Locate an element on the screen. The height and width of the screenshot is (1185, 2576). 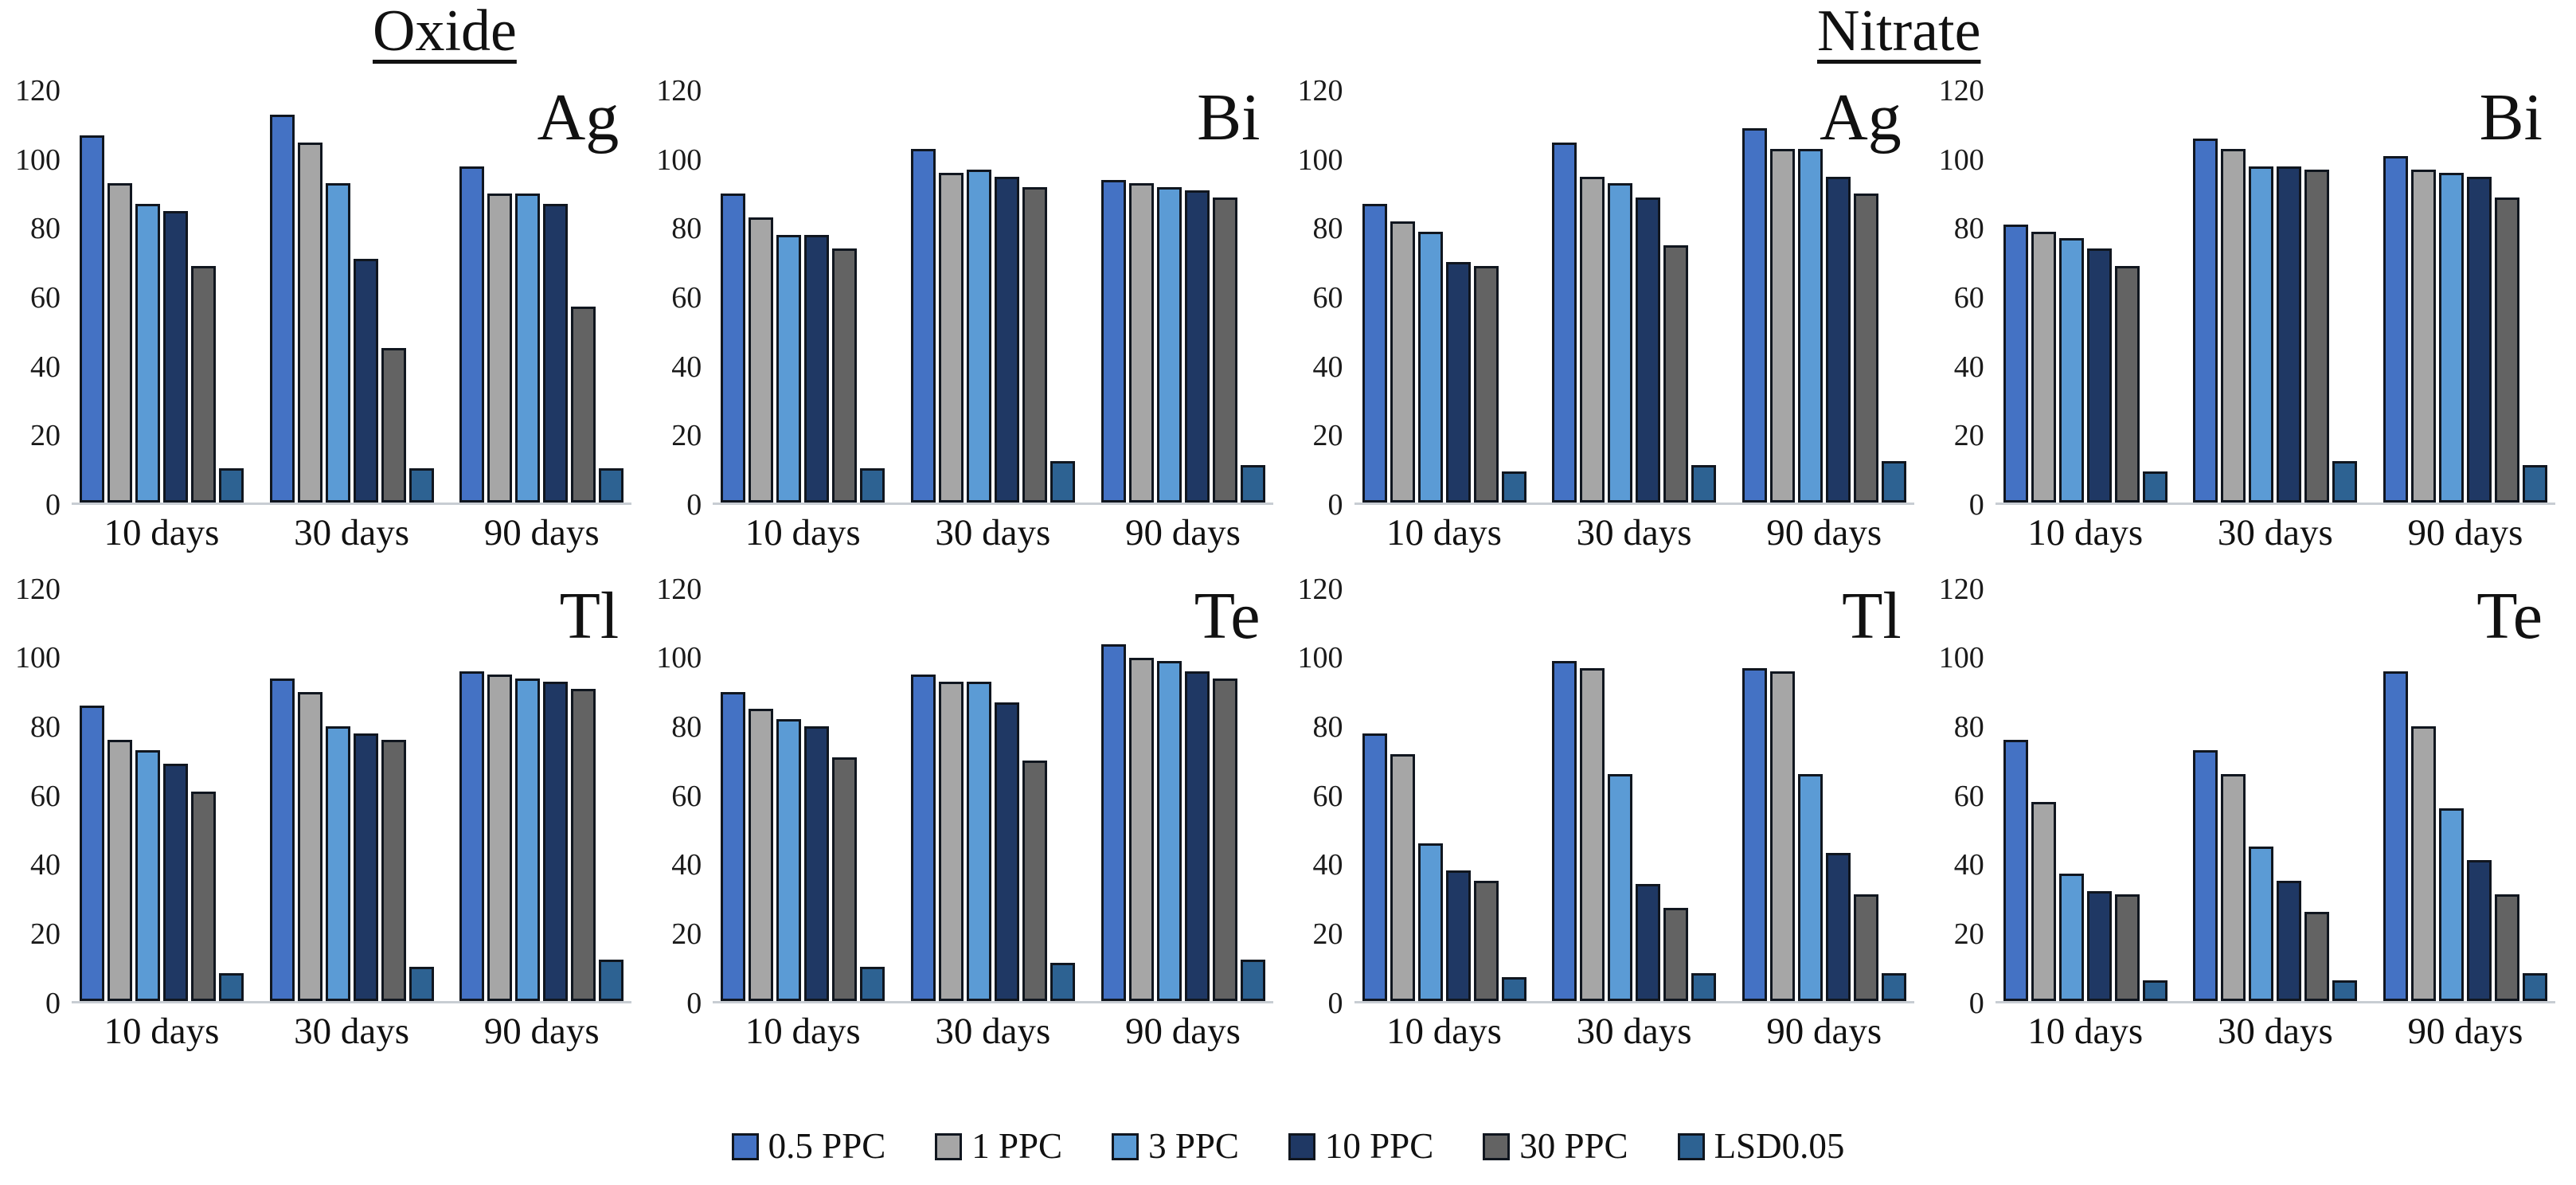
legend-item-10-ppc: 10 PPC is located at coordinates (1360, 1146).